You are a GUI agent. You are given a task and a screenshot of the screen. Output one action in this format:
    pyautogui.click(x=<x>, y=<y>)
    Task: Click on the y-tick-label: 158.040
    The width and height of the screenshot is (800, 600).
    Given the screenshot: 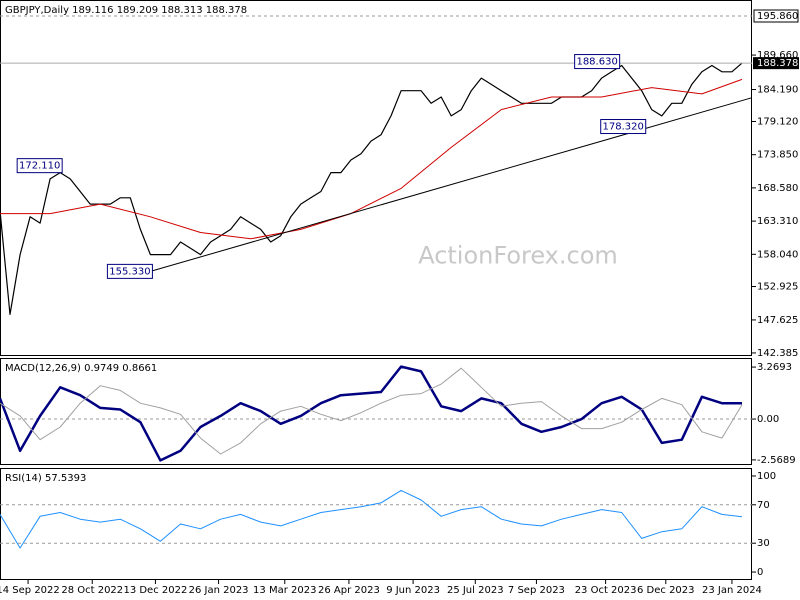 What is the action you would take?
    pyautogui.click(x=777, y=254)
    